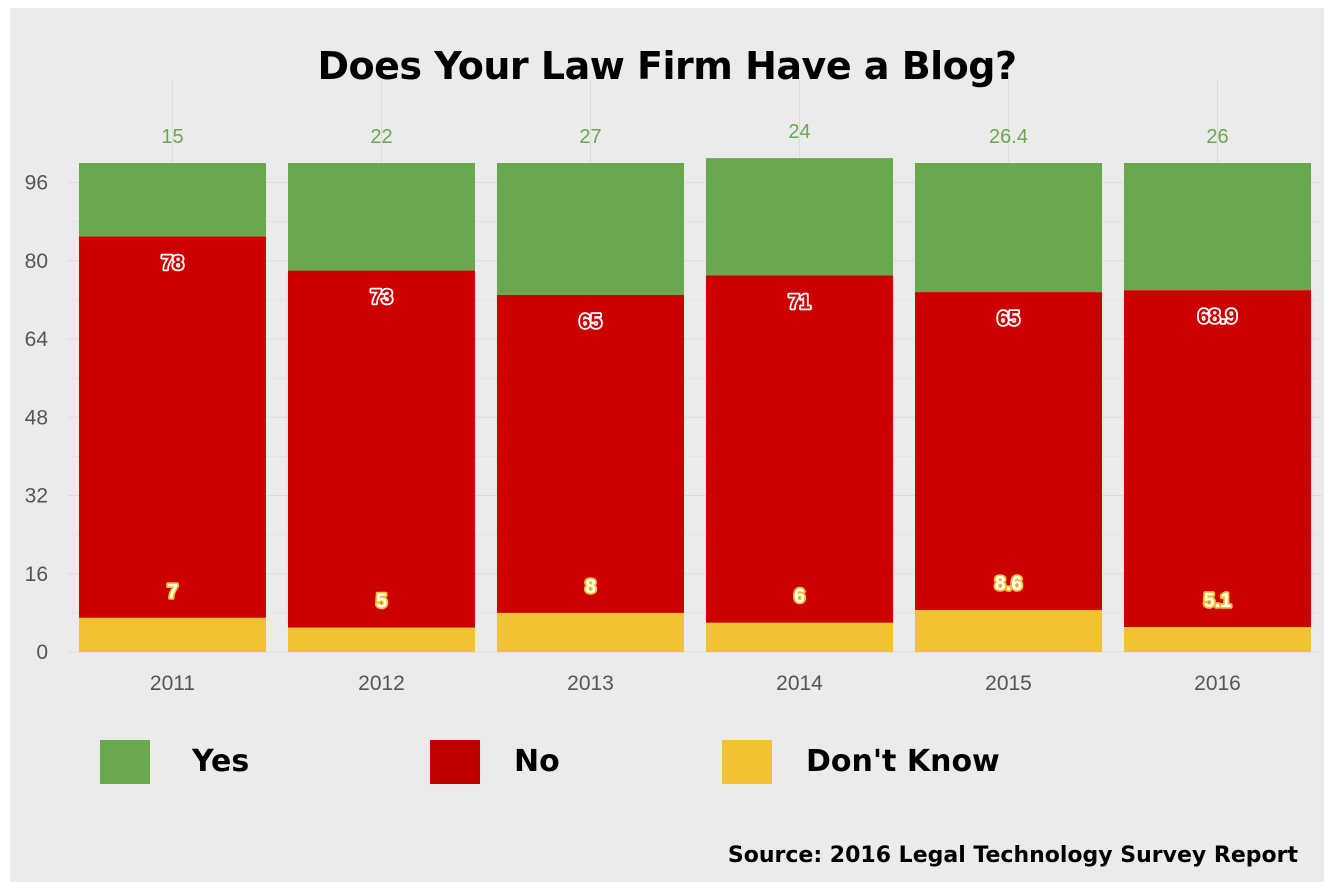 This screenshot has width=1334, height=890. Describe the element at coordinates (799, 132) in the screenshot. I see `data-label-yes-2014: 24` at that location.